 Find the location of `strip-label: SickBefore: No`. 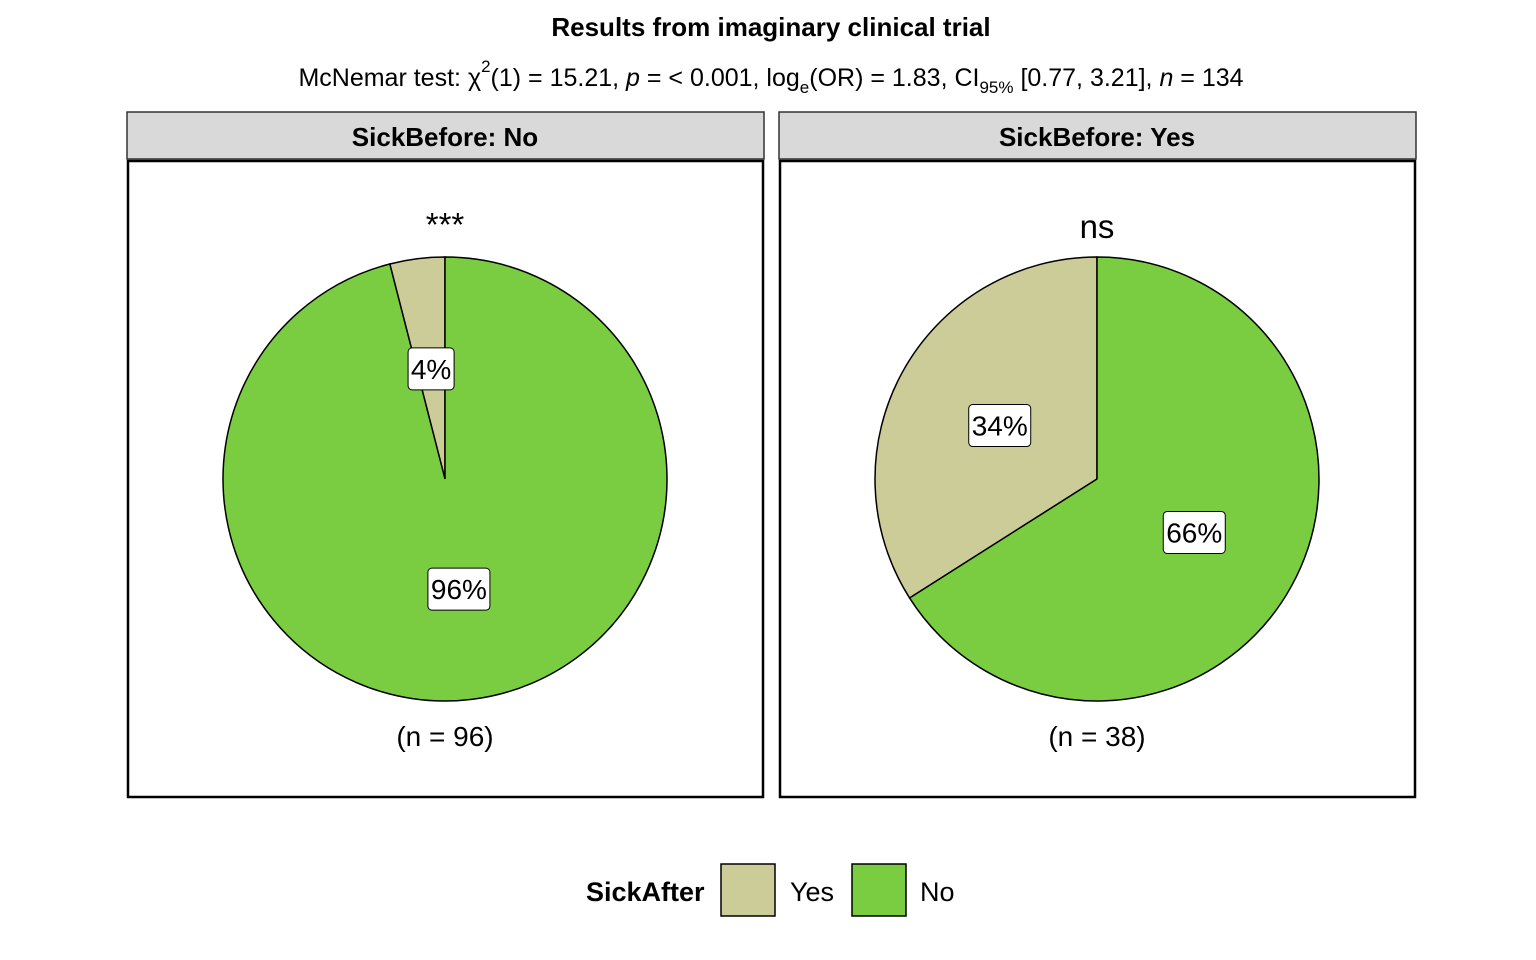

strip-label: SickBefore: No is located at coordinates (445, 137).